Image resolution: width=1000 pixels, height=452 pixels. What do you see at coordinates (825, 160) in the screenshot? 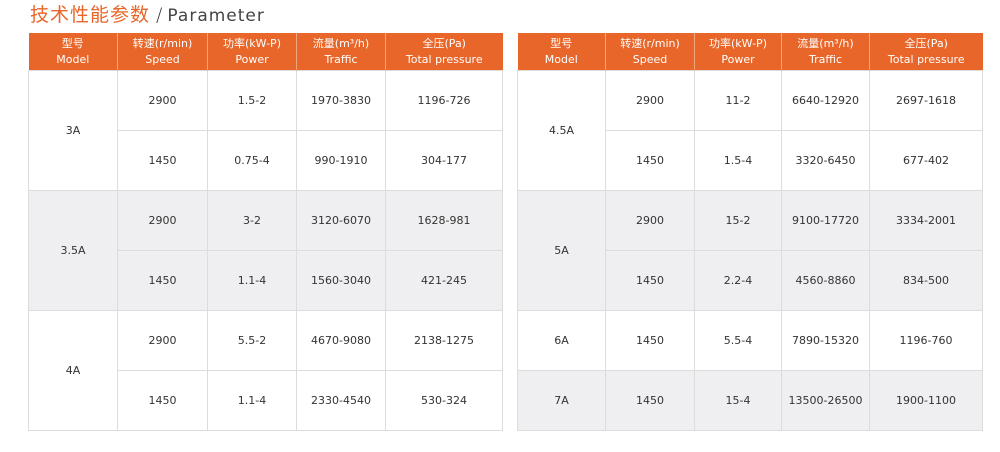
I see `traffic-cell: 3320-6450` at bounding box center [825, 160].